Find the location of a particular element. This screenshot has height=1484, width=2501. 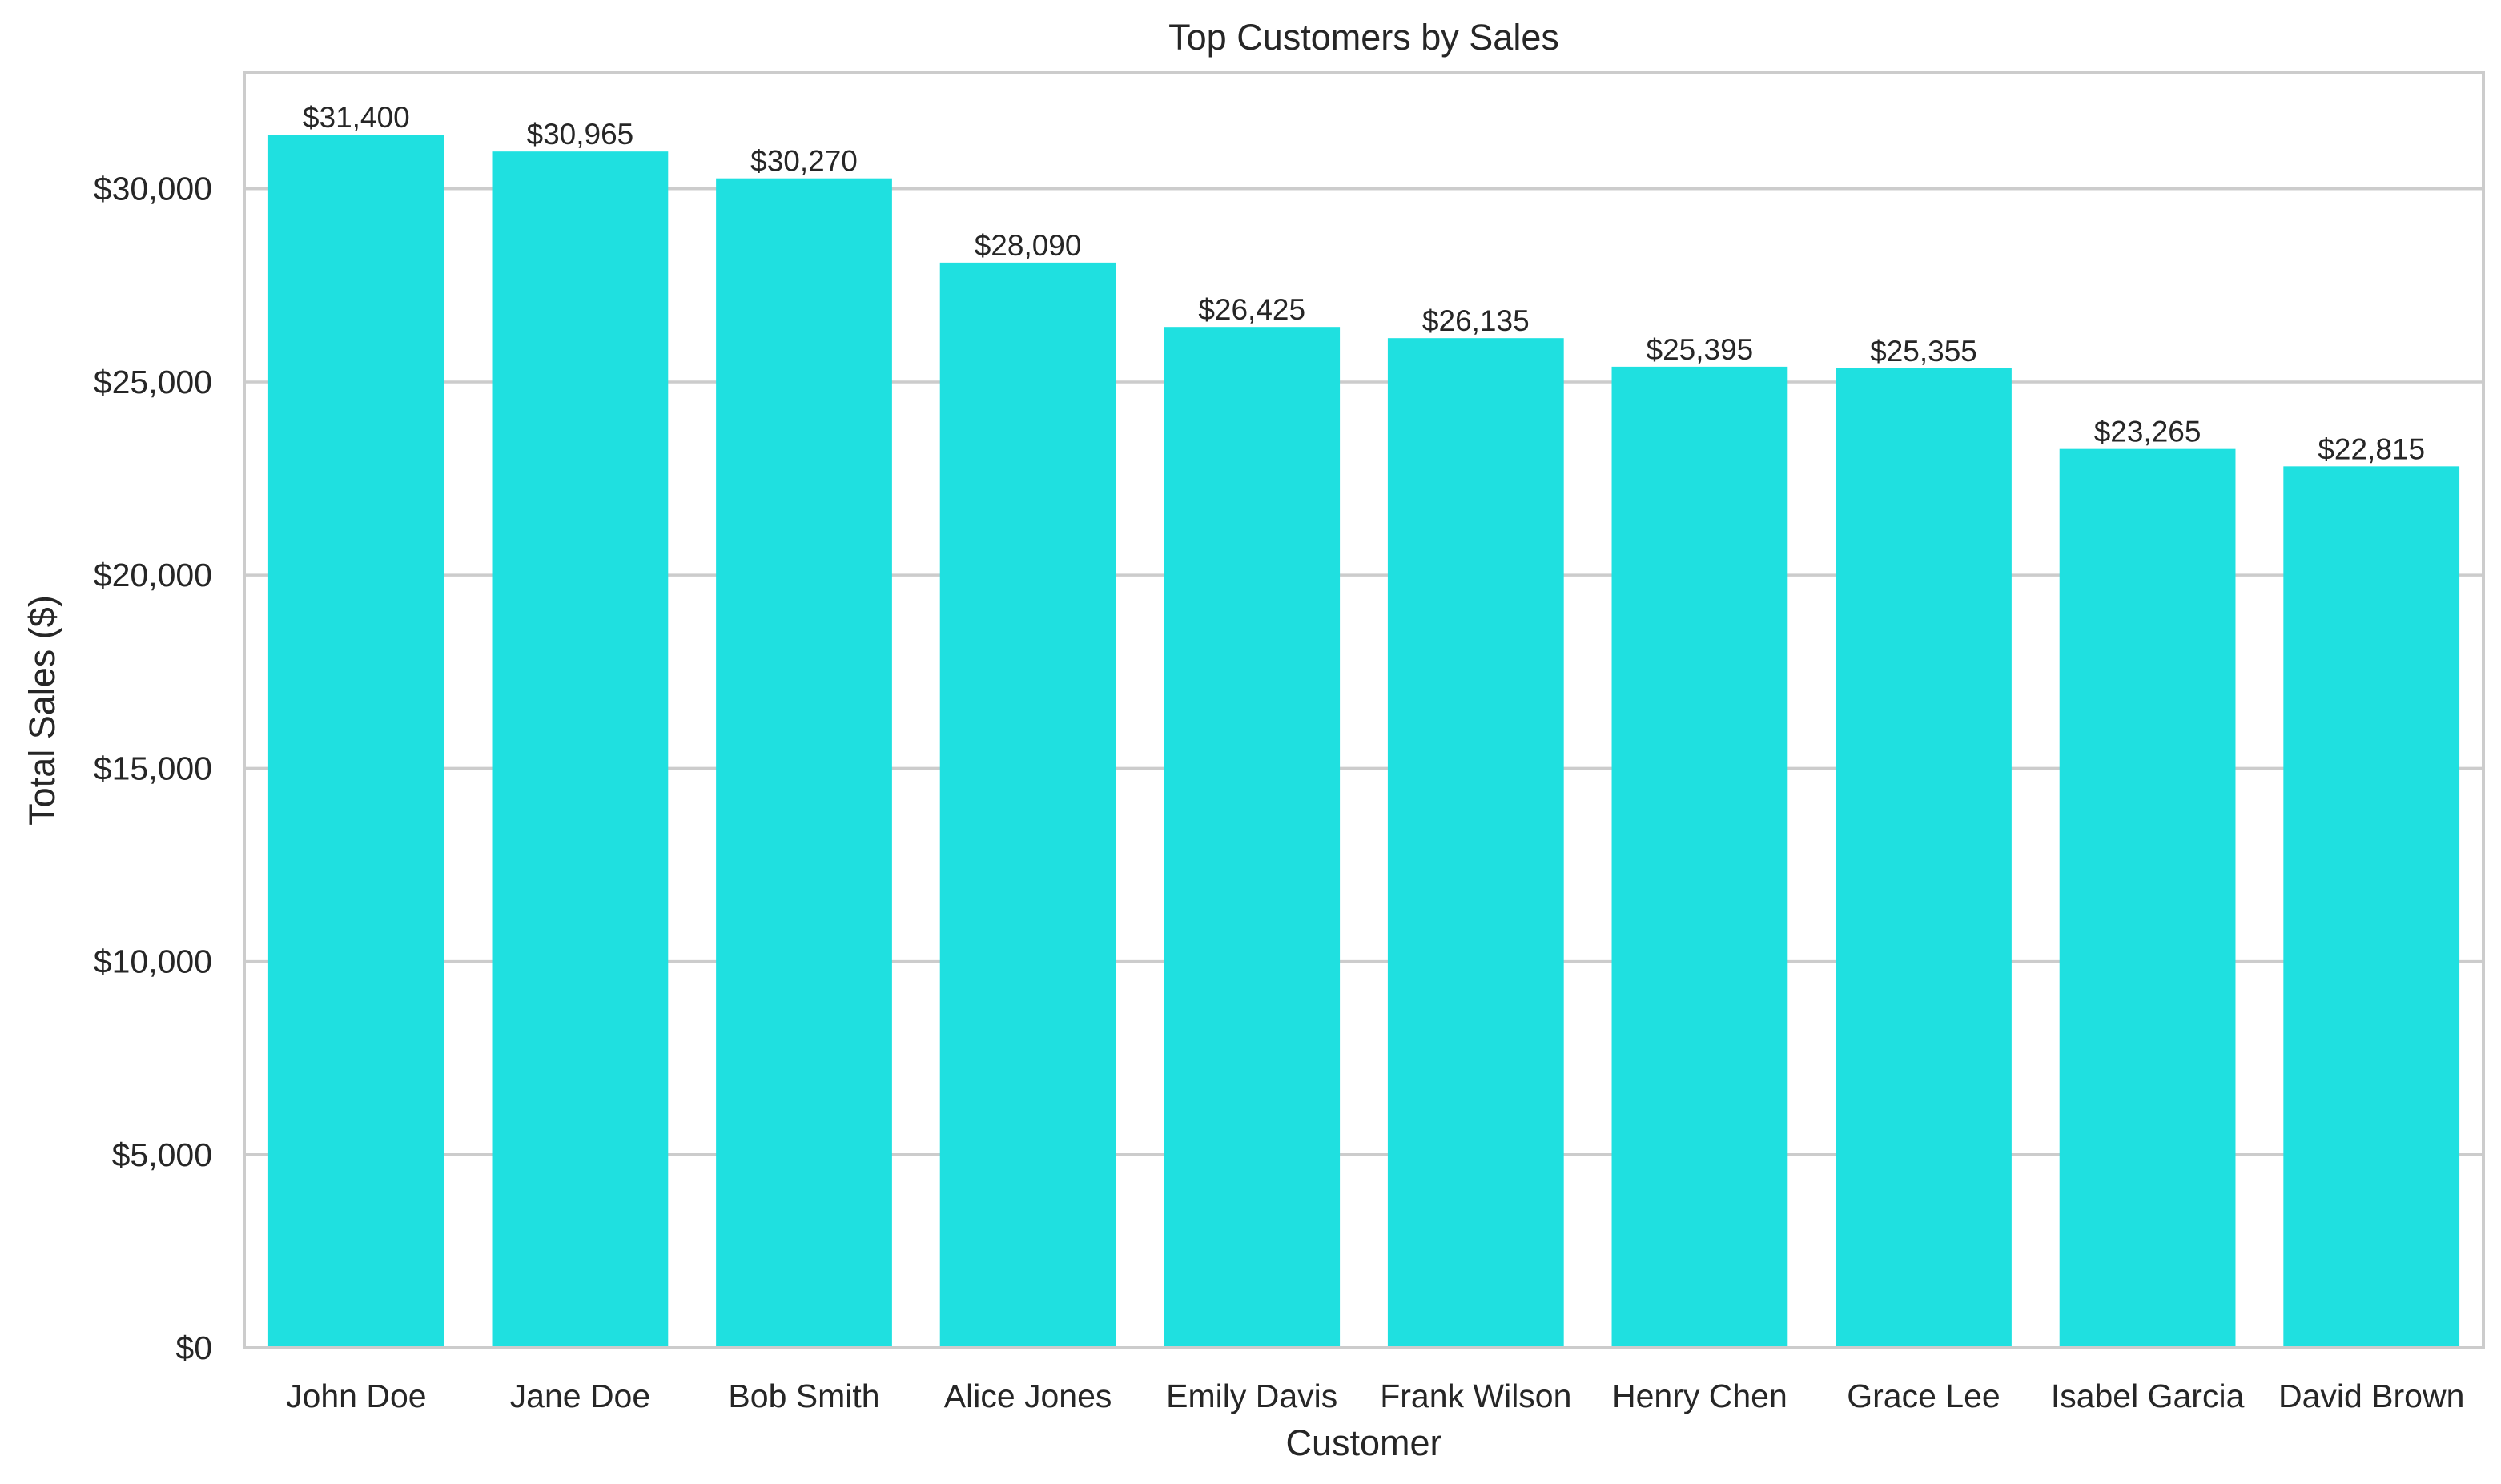

x-tick-label: Grace Lee is located at coordinates (1923, 1395).